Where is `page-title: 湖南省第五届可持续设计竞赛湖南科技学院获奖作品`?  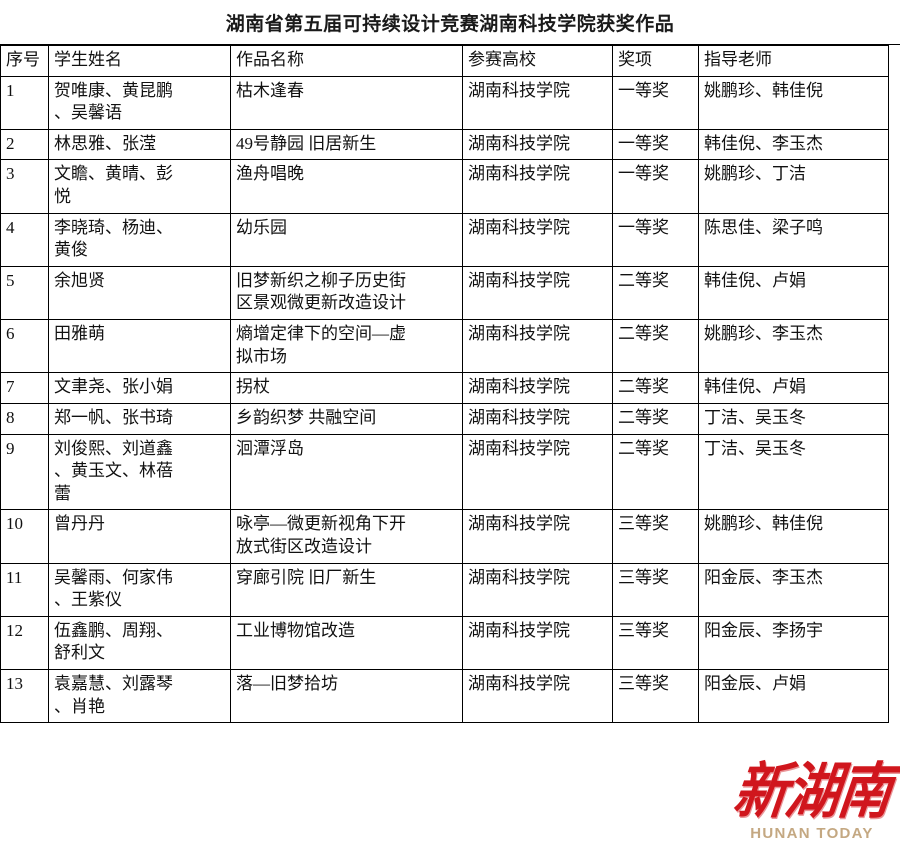 page-title: 湖南省第五届可持续设计竞赛湖南科技学院获奖作品 is located at coordinates (450, 24).